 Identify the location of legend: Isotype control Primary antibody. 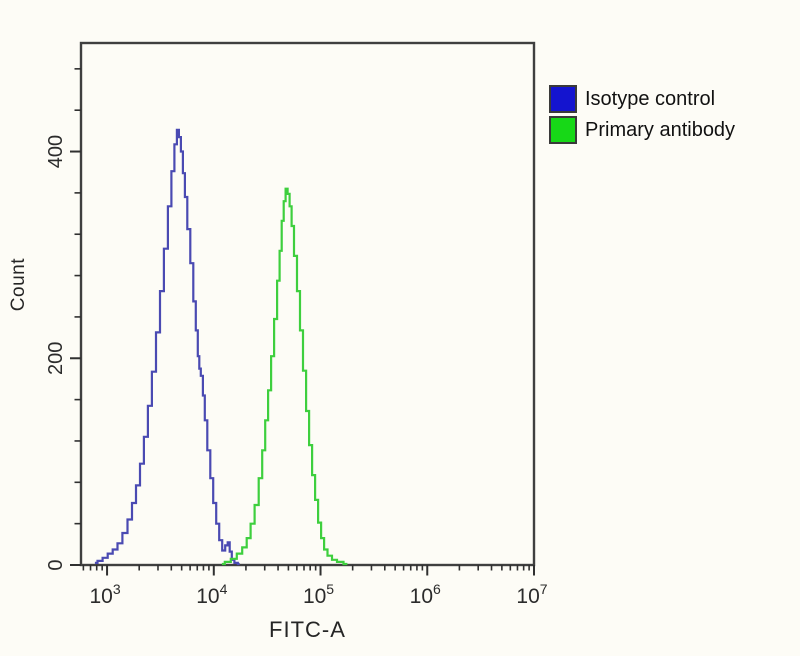
(642, 116).